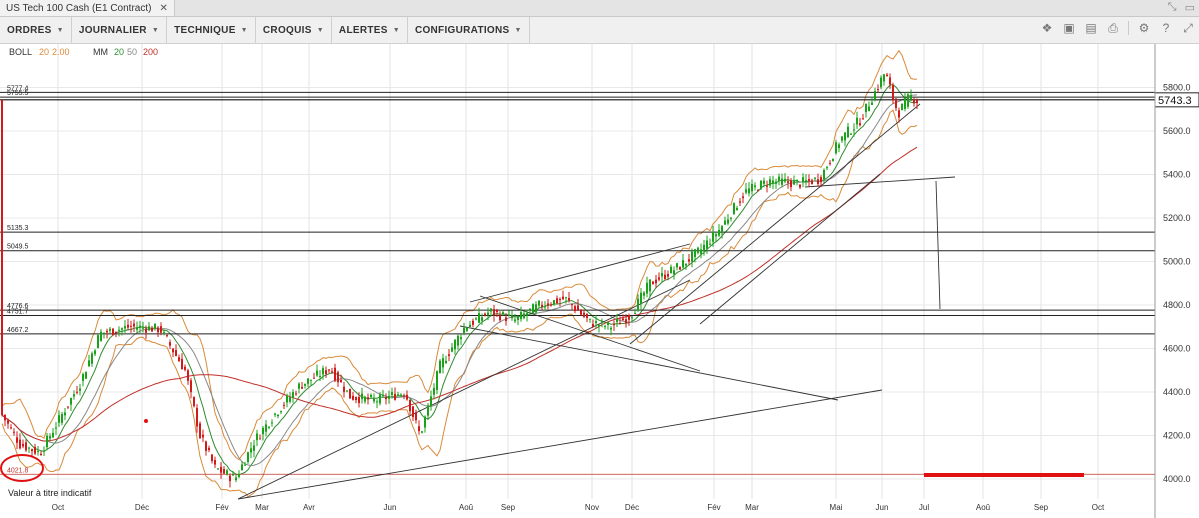  I want to click on minimize-icon: ▭, so click(1189, 8).